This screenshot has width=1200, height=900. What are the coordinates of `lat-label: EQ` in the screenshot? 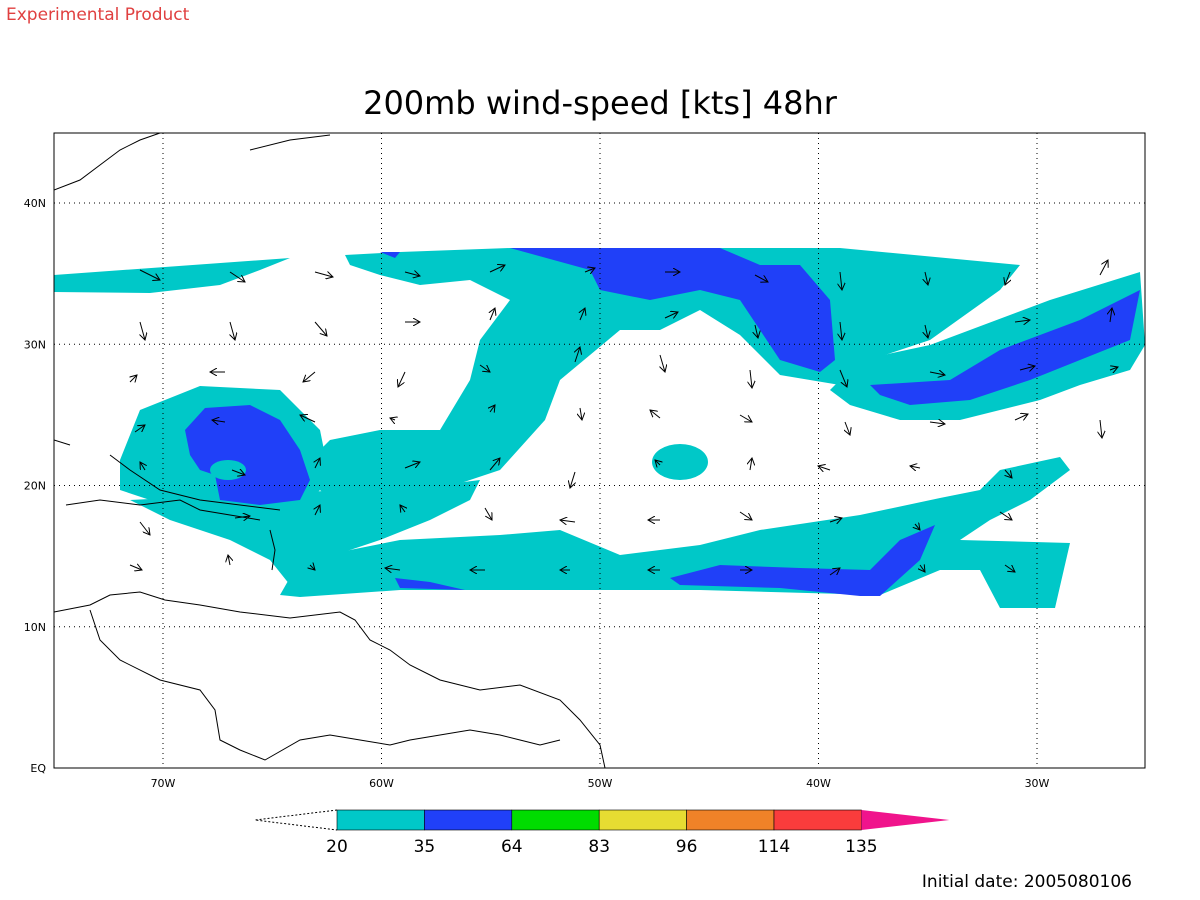 It's located at (38, 768).